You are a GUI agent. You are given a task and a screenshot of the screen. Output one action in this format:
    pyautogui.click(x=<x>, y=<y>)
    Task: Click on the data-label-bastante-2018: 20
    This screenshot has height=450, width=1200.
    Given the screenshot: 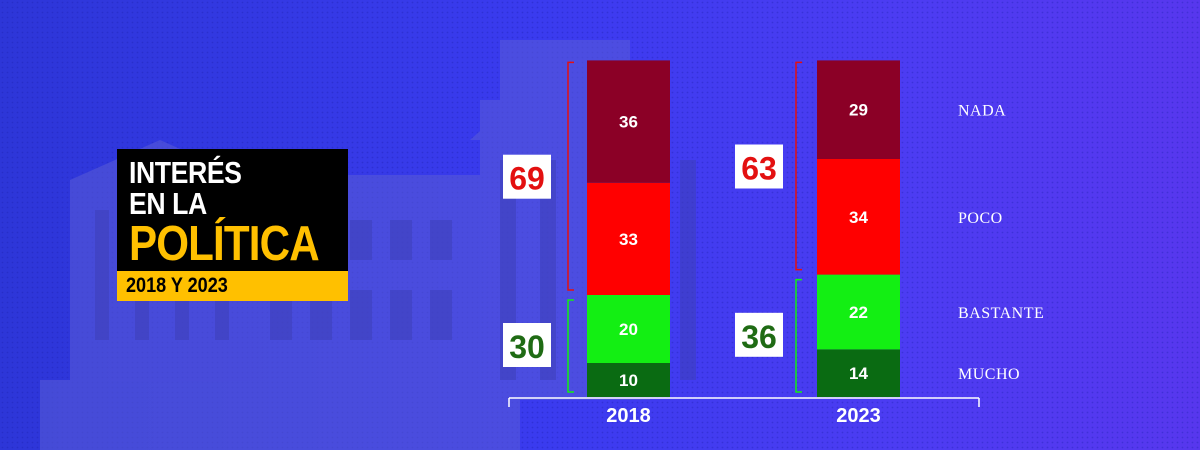 What is the action you would take?
    pyautogui.click(x=628, y=329)
    